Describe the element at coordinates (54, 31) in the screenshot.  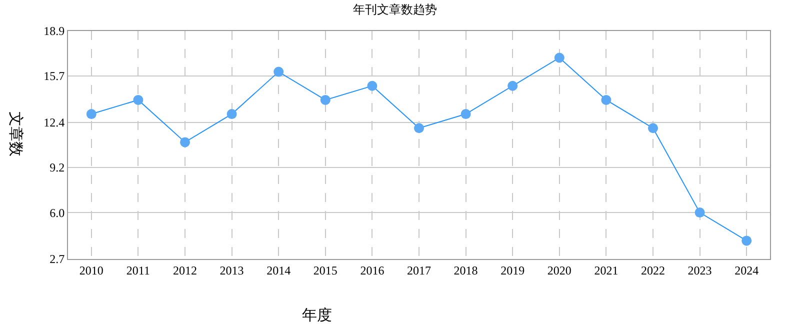
I see `y-tick-label: 18.9` at that location.